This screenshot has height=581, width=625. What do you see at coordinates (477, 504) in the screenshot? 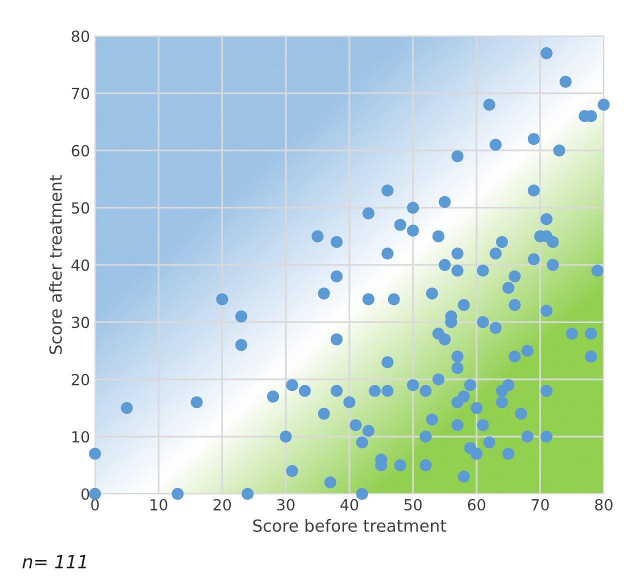
I see `x-tick-label: 60` at bounding box center [477, 504].